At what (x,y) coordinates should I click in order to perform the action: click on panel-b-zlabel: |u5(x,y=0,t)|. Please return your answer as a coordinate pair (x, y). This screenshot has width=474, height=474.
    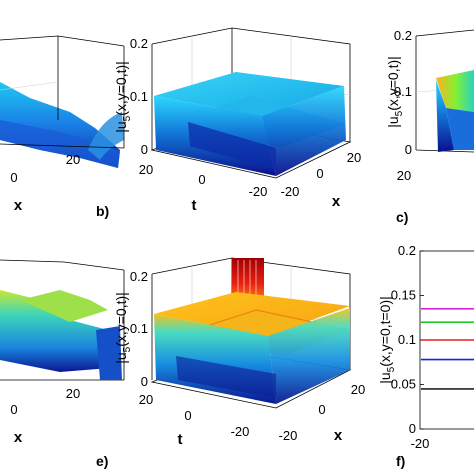
    Looking at the image, I should click on (123, 97).